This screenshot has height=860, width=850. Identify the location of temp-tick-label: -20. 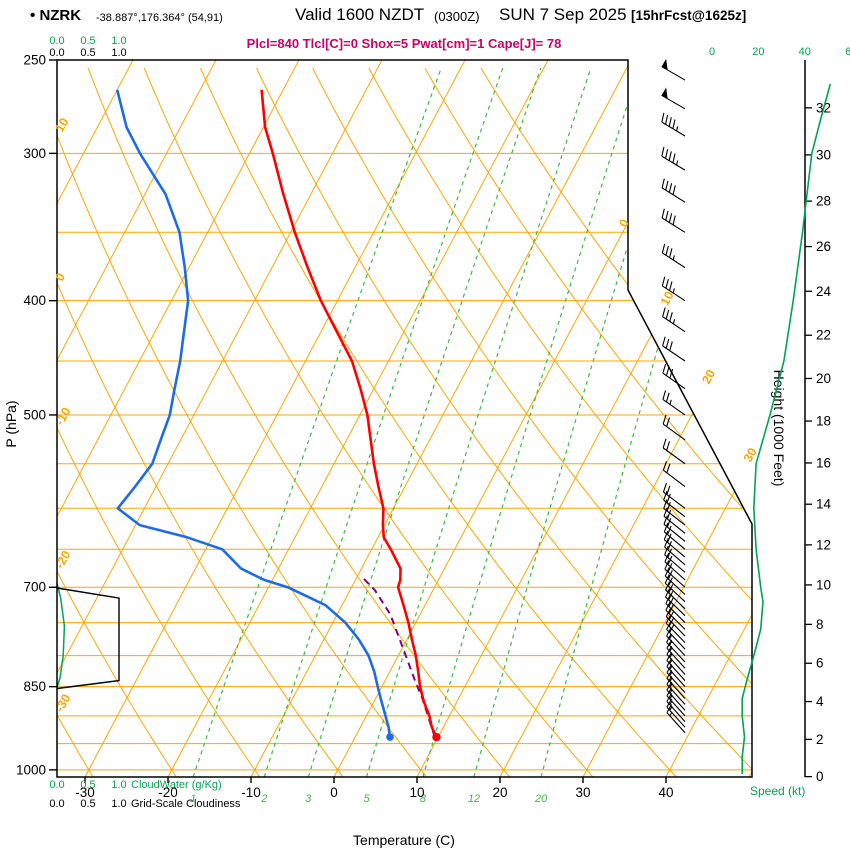
(168, 792).